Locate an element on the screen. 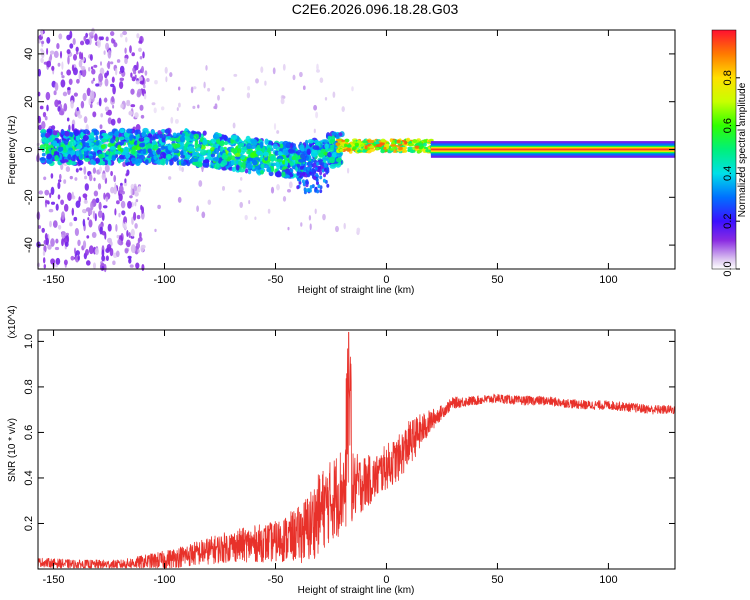 The height and width of the screenshot is (600, 750). chart-title: C2E6.2026.096.18.28.G03 is located at coordinates (375, 9).